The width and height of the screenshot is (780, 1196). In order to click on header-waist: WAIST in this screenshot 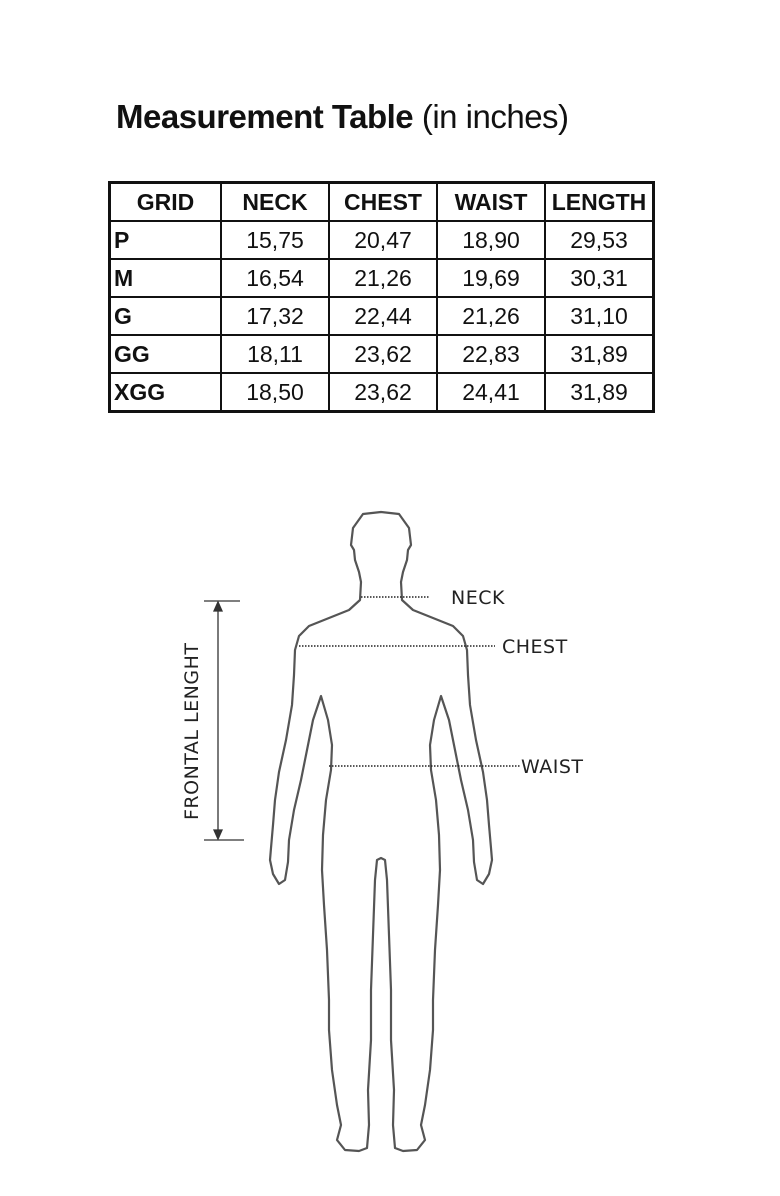, I will do `click(491, 201)`.